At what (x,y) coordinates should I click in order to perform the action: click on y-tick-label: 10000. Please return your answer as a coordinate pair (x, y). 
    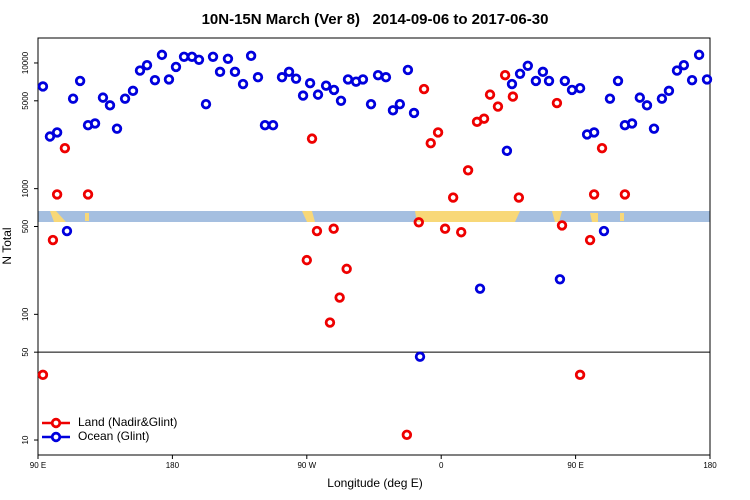
    Looking at the image, I should click on (25, 62).